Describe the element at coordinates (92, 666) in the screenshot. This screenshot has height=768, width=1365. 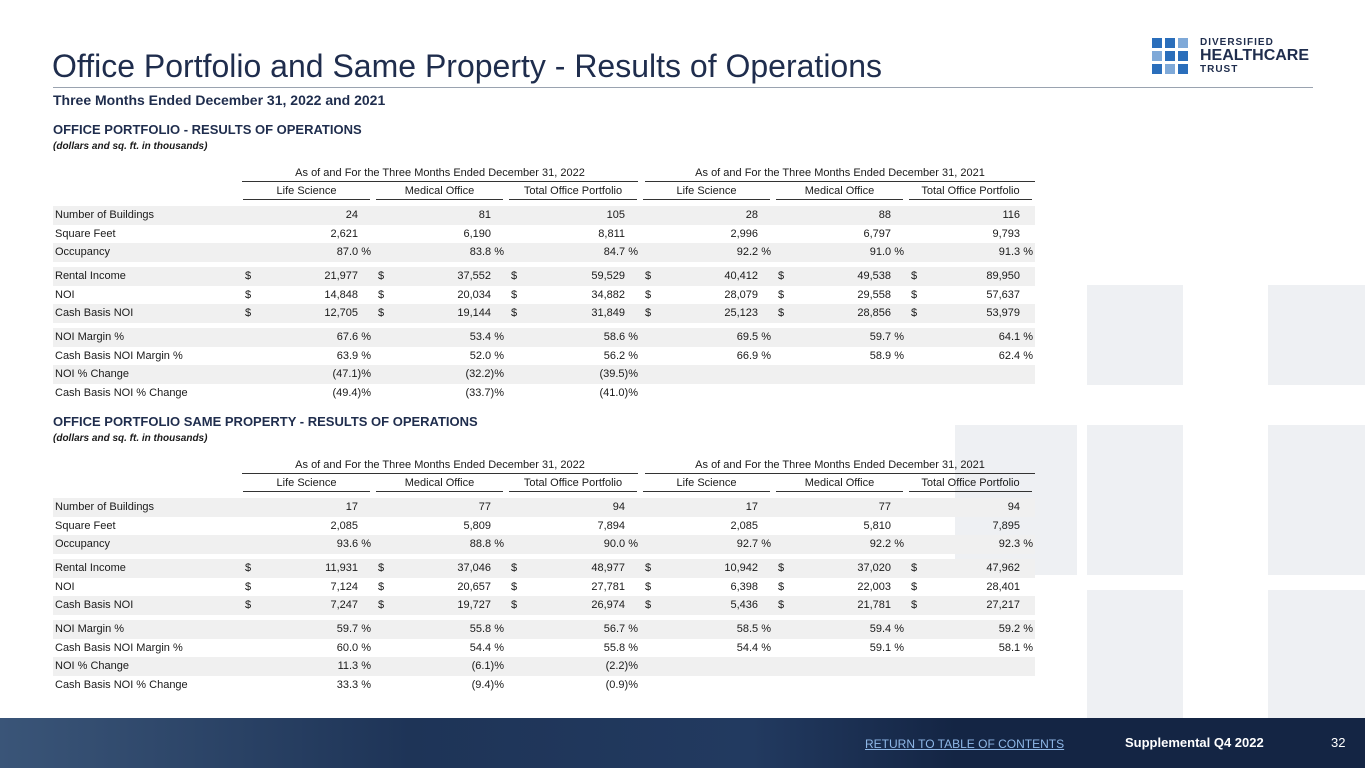
I see `row-label: NOI % Change` at that location.